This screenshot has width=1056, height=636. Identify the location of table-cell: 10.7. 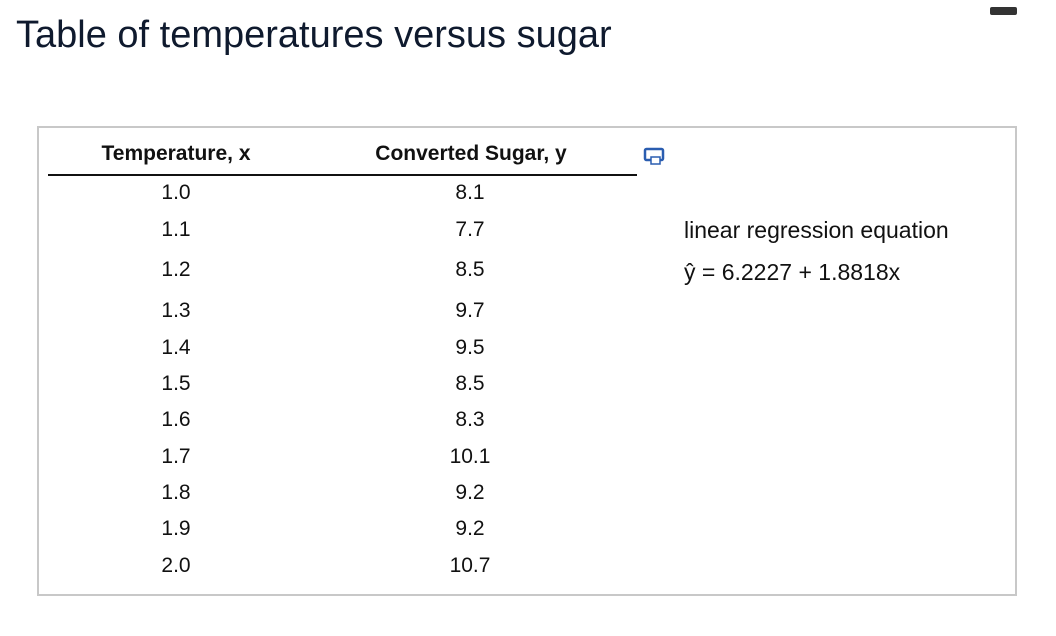
(470, 565).